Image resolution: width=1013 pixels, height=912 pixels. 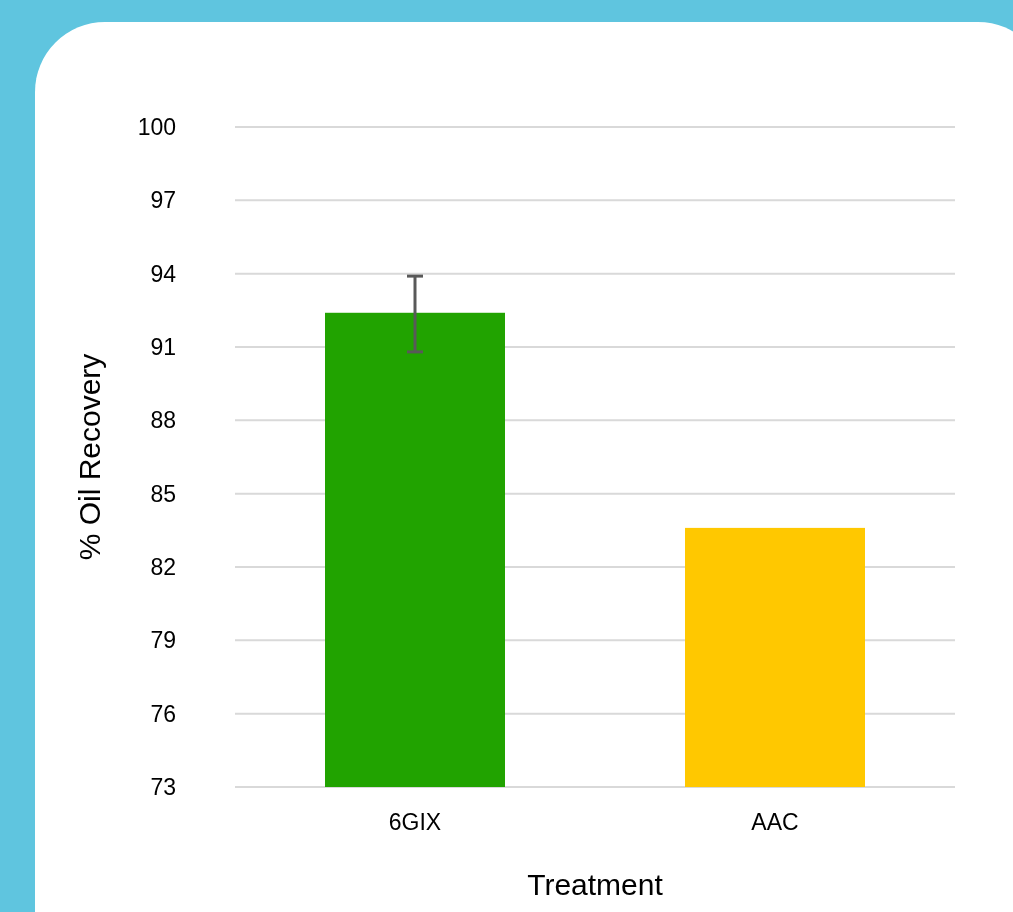 What do you see at coordinates (163, 493) in the screenshot?
I see `y-tick-label: 85` at bounding box center [163, 493].